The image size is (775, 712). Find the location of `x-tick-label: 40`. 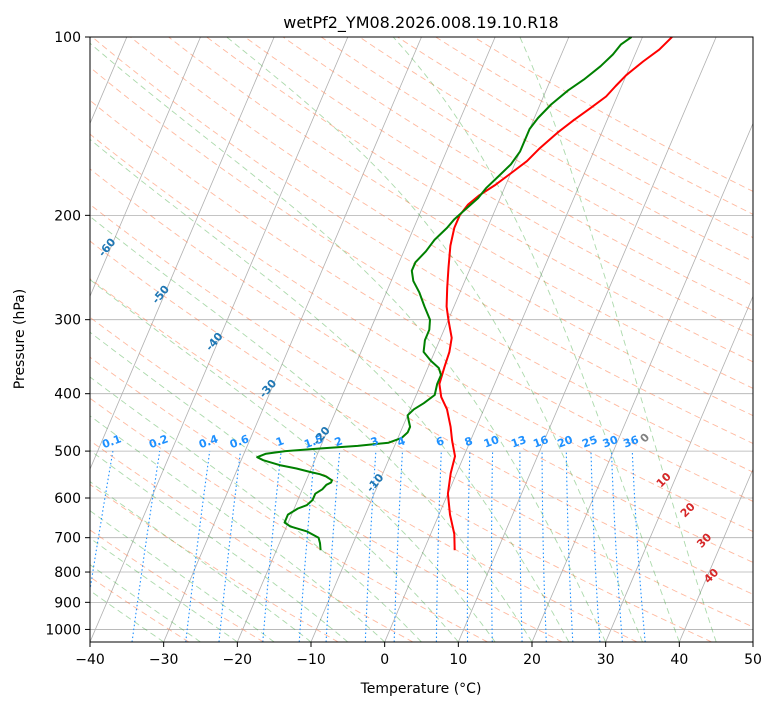

x-tick-label: 40 is located at coordinates (679, 660).